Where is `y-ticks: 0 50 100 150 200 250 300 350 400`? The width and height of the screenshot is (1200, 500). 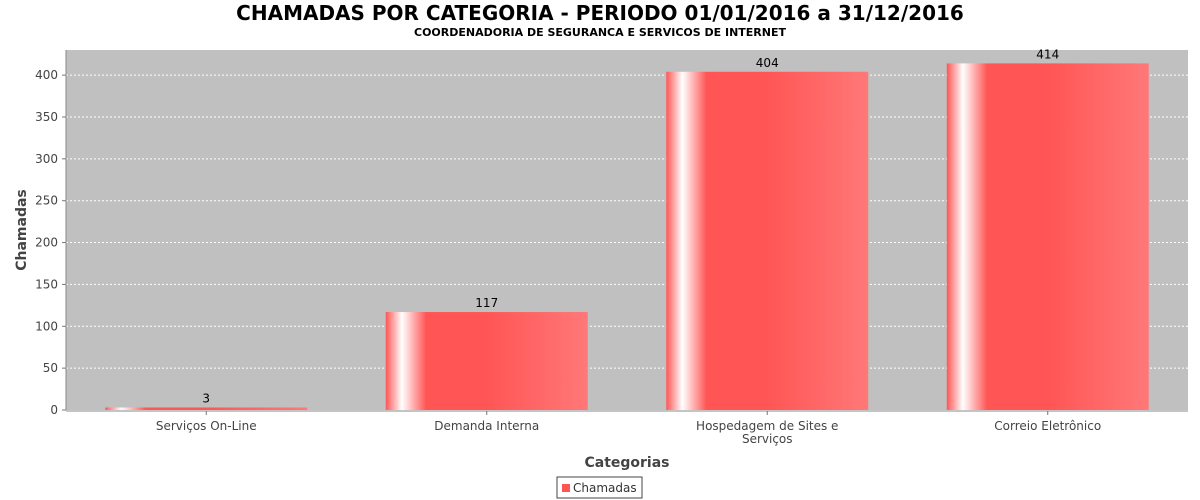
y-ticks: 0 50 100 150 200 250 300 350 400 is located at coordinates (50, 242).